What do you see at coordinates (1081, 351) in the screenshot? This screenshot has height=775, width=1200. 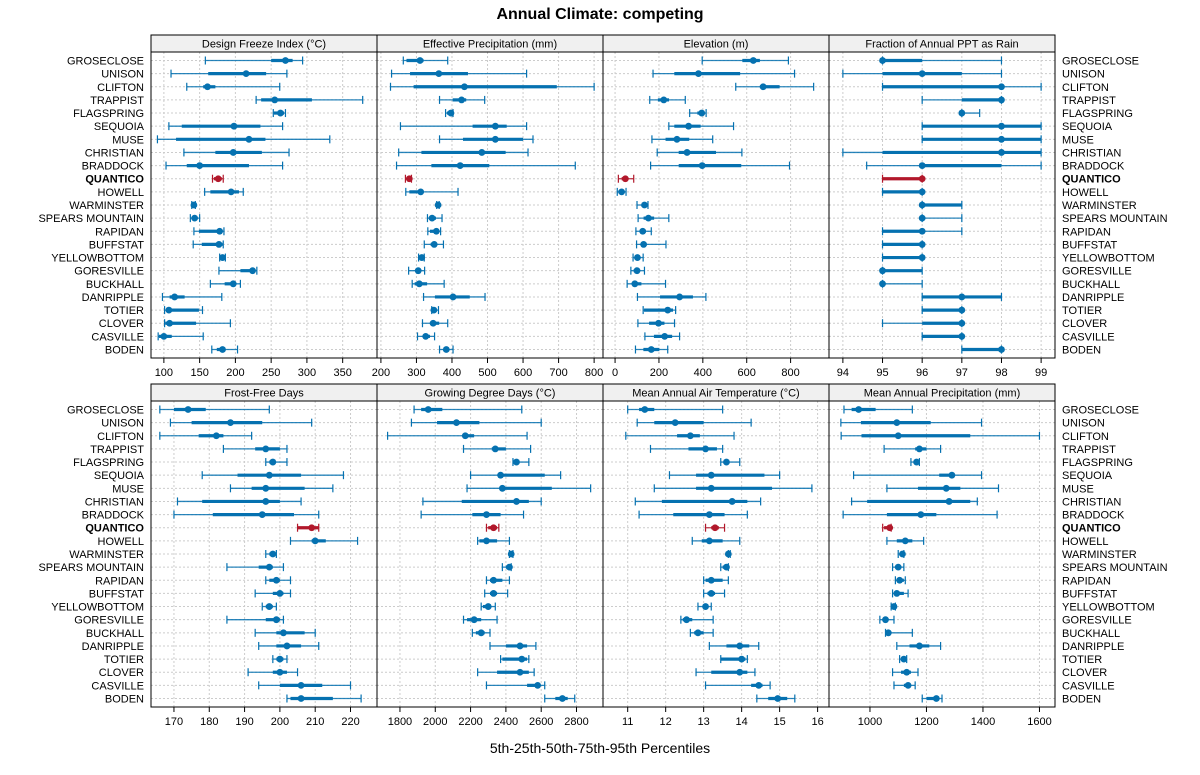 I see `row-label-right: BODEN` at bounding box center [1081, 351].